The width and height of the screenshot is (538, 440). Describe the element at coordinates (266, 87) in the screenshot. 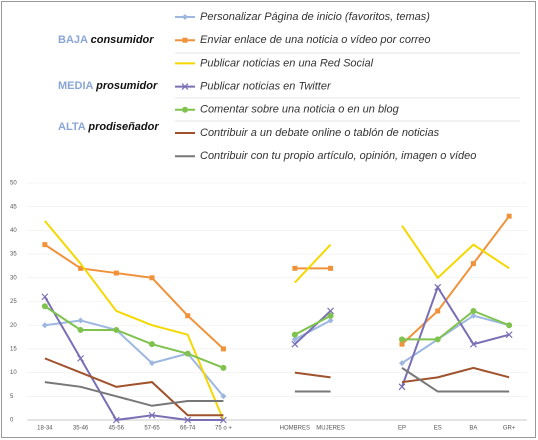

I see `legend-label: Publicar noticias en Twitter` at that location.